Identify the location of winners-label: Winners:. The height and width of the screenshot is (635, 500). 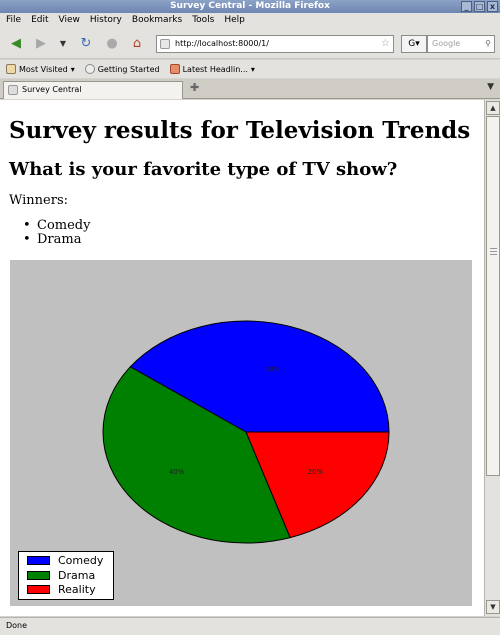
(38, 200).